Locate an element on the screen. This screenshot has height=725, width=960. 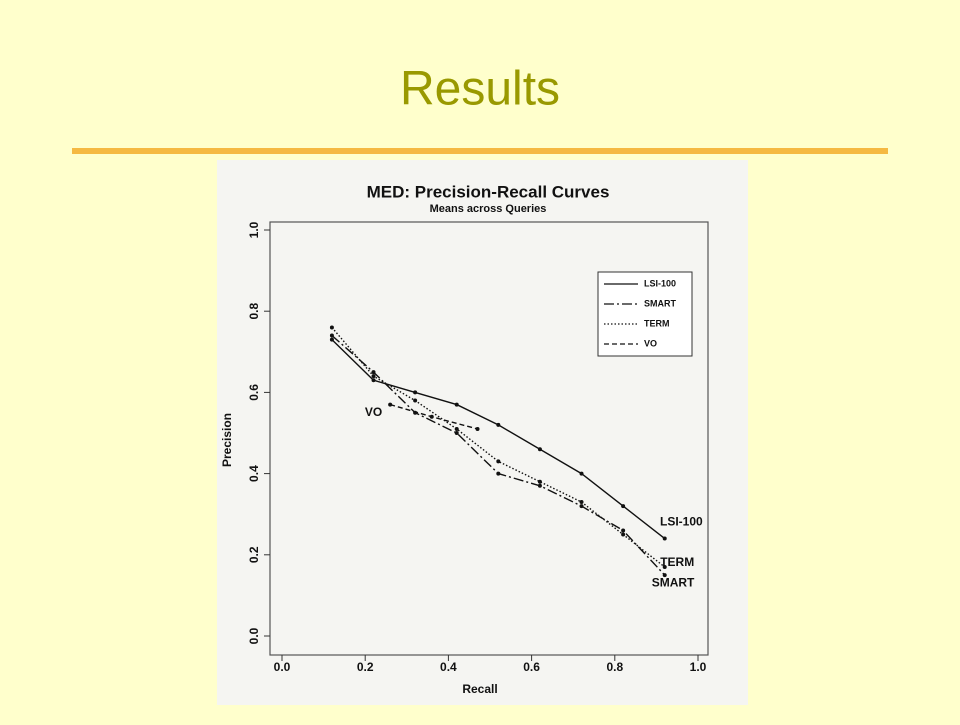
x-tick-label: 0.4 is located at coordinates (448, 667).